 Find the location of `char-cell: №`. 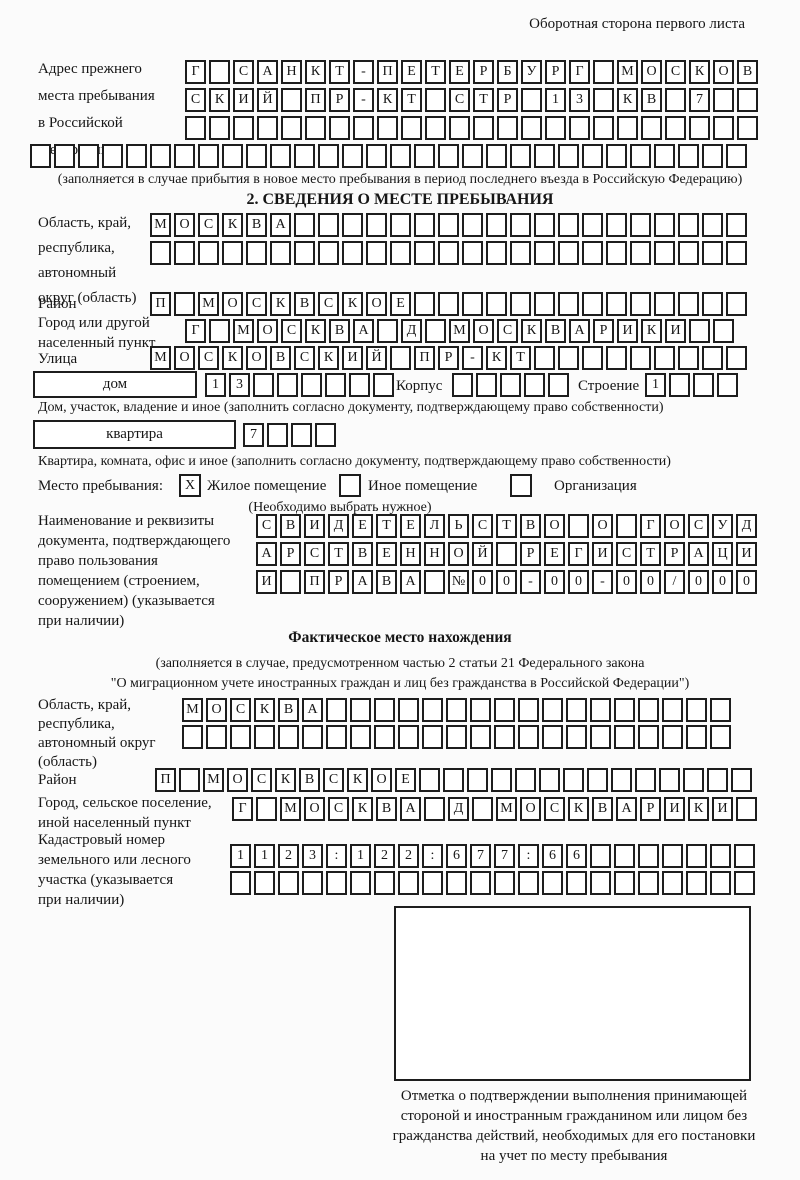

char-cell: № is located at coordinates (458, 582).